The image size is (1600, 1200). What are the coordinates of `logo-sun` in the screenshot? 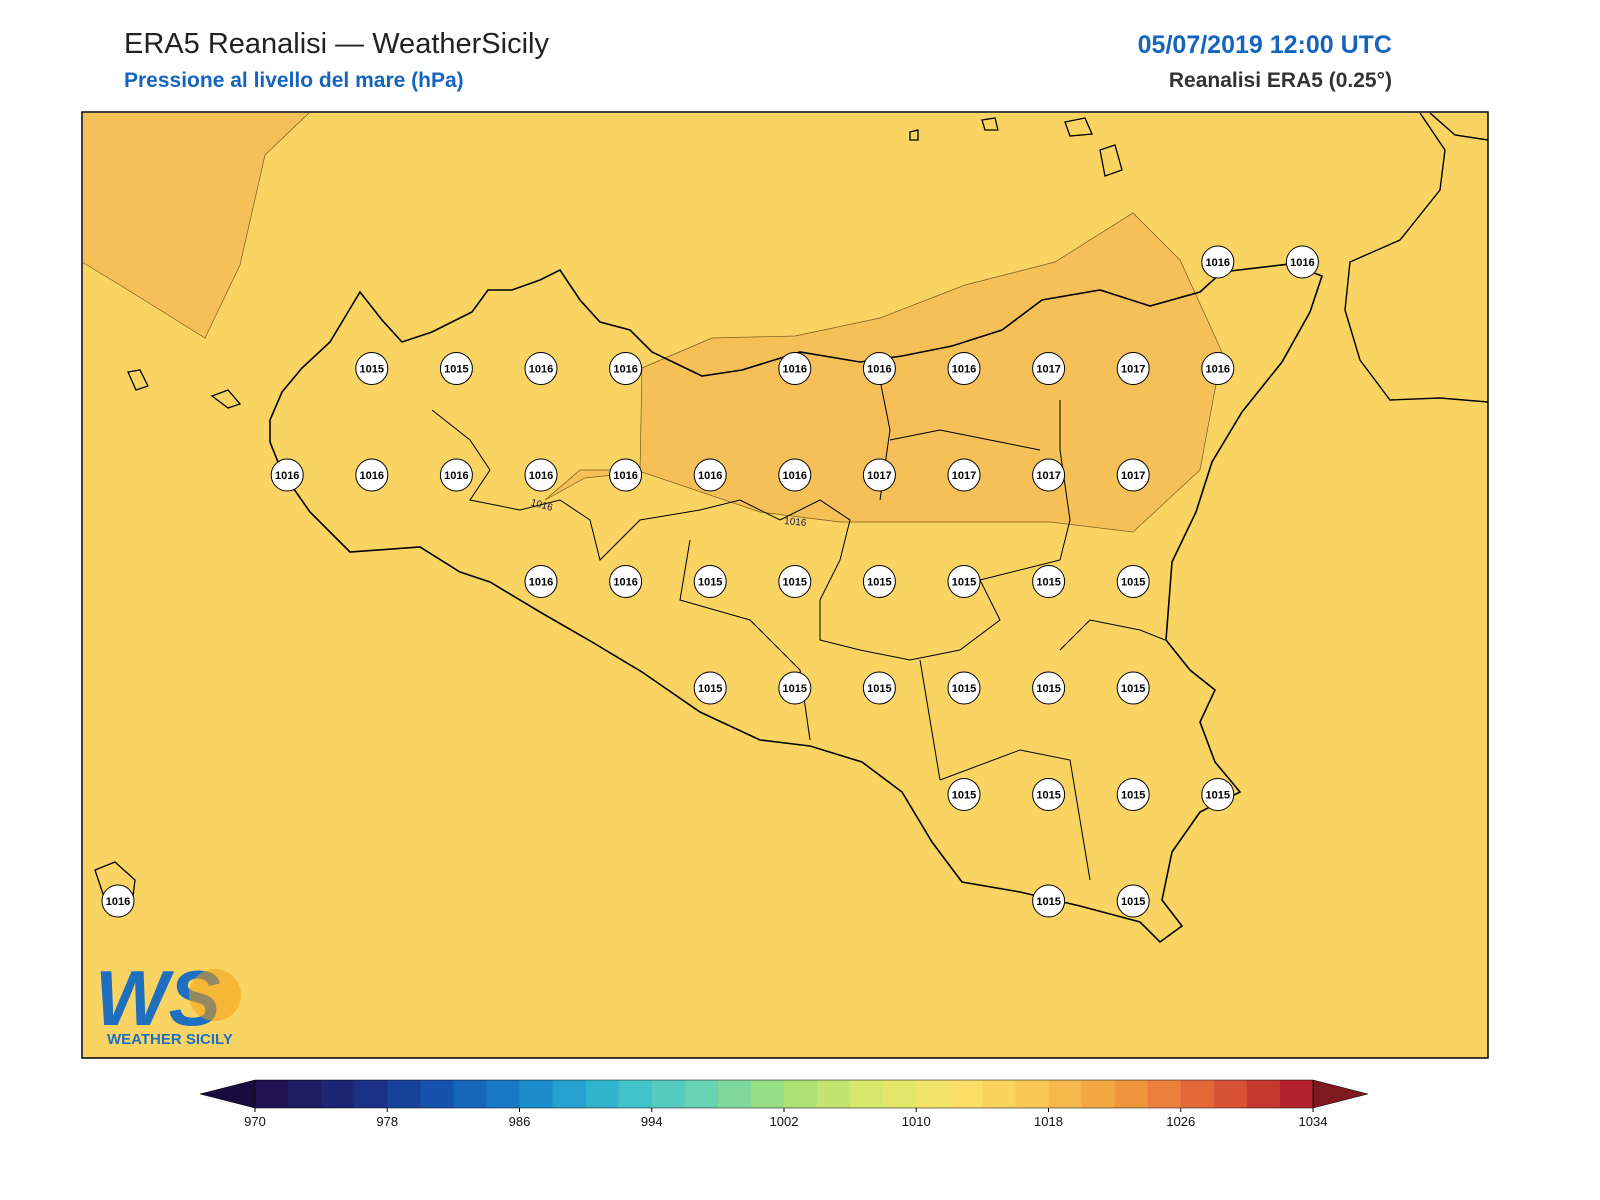 It's located at (215, 995).